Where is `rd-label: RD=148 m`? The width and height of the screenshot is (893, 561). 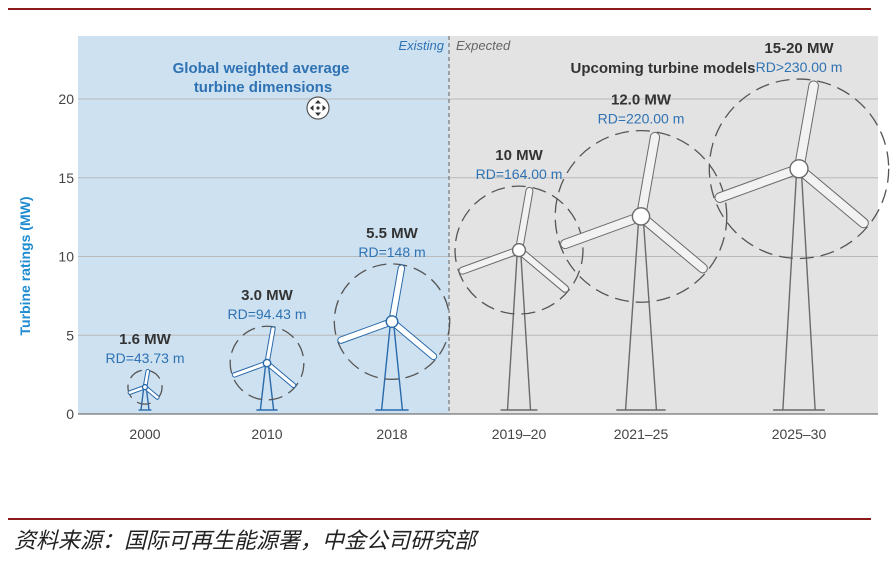
rd-label: RD=148 m is located at coordinates (391, 252).